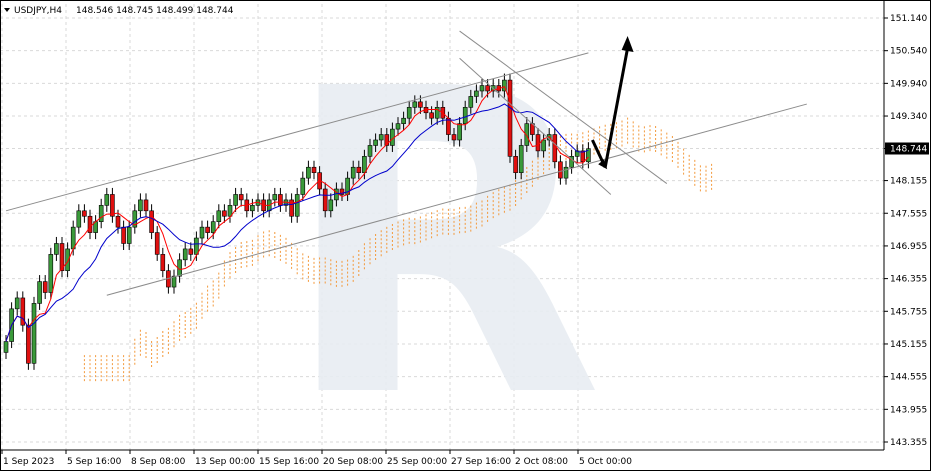 This screenshot has width=931, height=471. I want to click on x-tick-label: 5 Sep 16:00, so click(94, 462).